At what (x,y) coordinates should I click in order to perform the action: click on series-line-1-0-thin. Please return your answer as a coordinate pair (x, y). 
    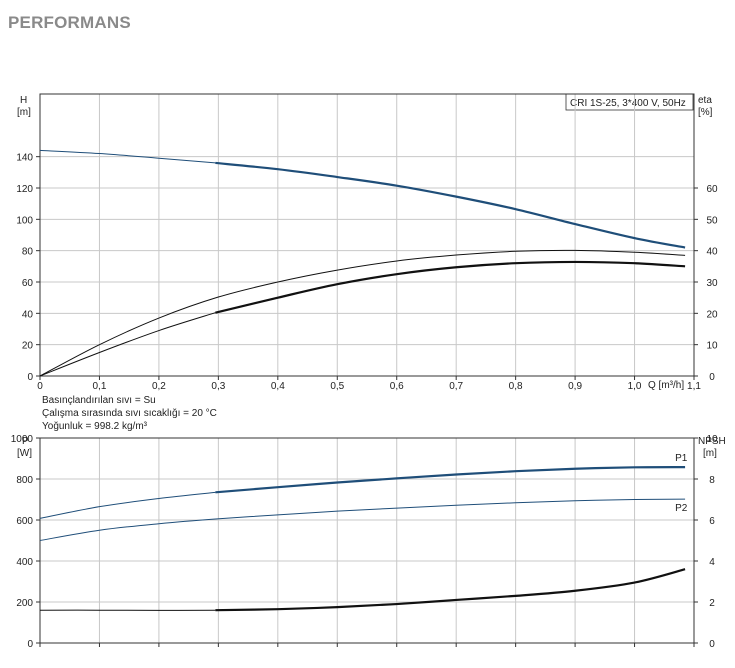
    Looking at the image, I should click on (127, 505).